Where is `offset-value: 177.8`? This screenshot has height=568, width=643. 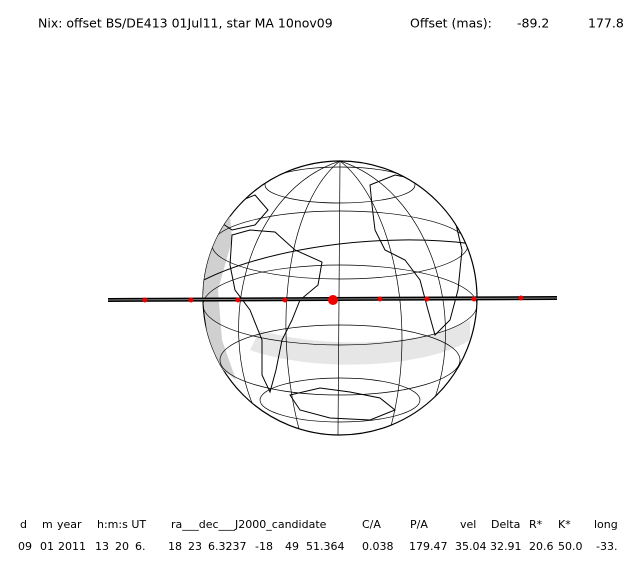
offset-value: 177.8 is located at coordinates (606, 23).